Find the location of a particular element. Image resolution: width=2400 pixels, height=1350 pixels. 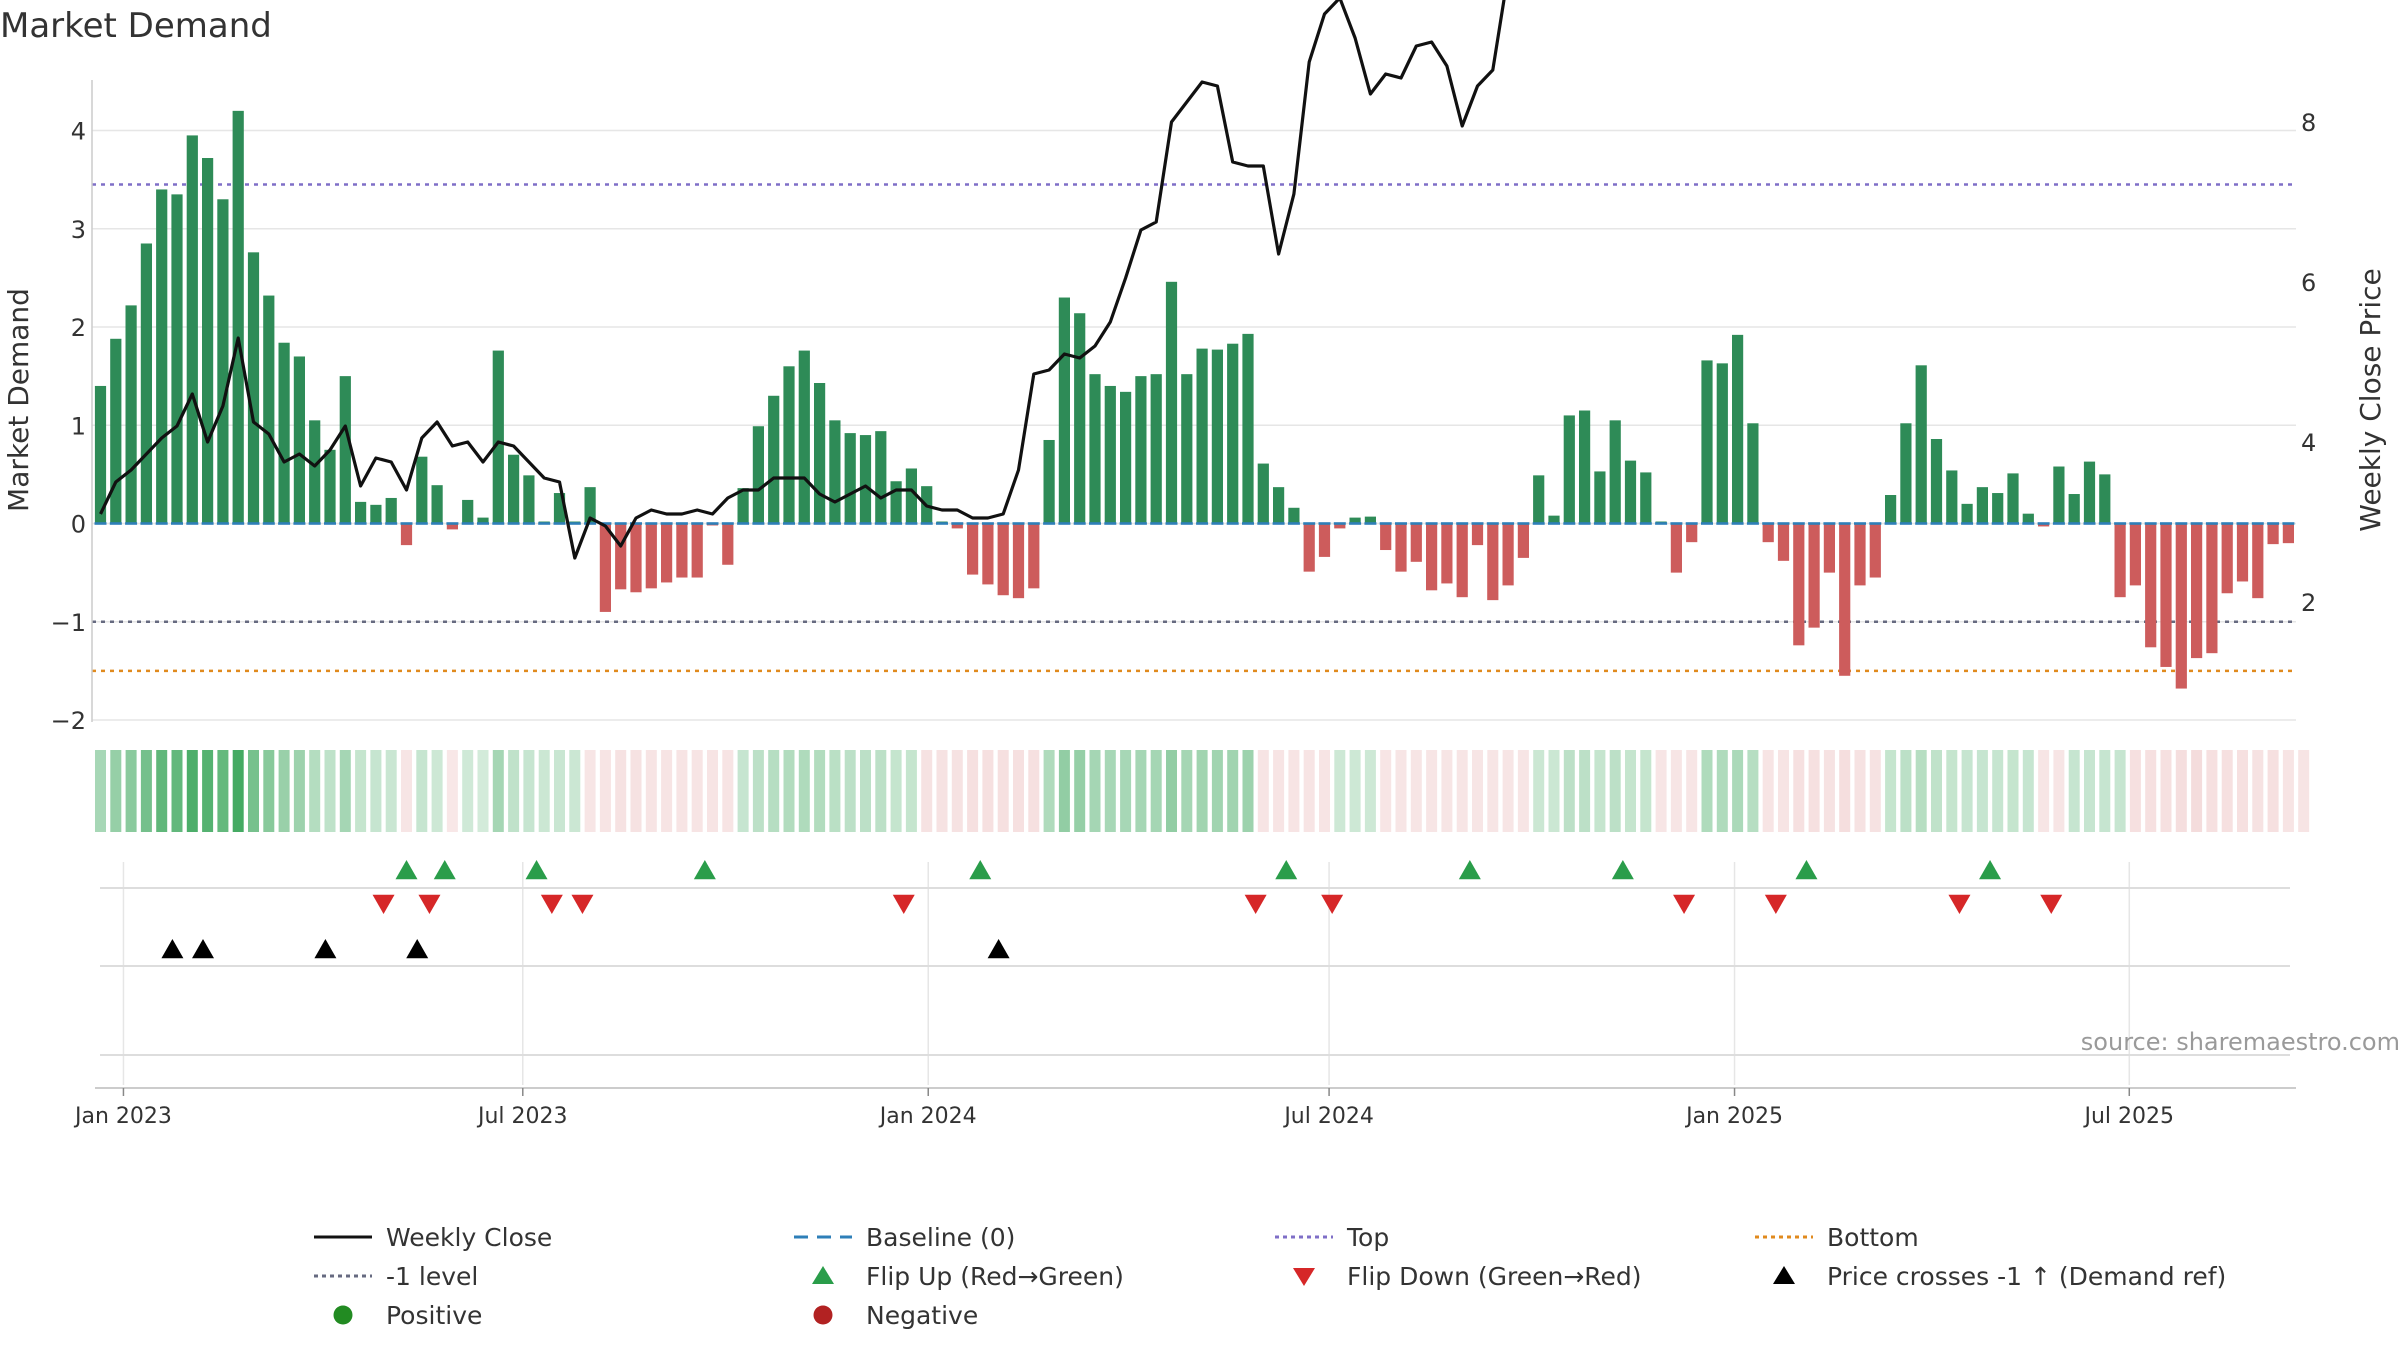

x-tick-label: Jul 2025 is located at coordinates (2129, 1116).